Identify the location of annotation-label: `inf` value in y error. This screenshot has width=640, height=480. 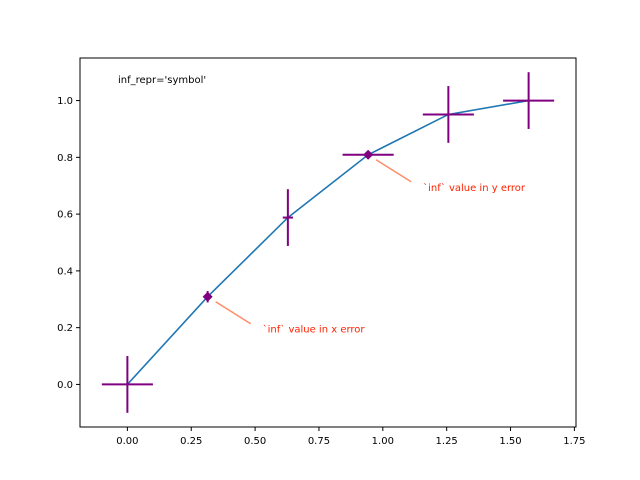
(474, 188).